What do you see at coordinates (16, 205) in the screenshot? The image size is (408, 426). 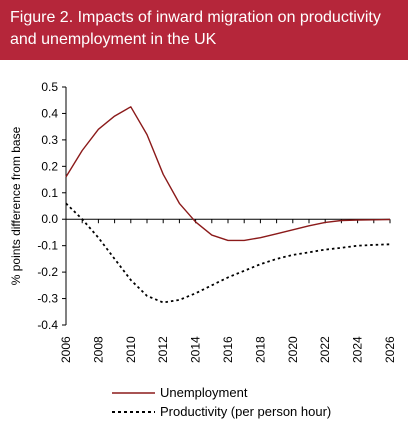 I see `y-axis-label: % points difference from base` at bounding box center [16, 205].